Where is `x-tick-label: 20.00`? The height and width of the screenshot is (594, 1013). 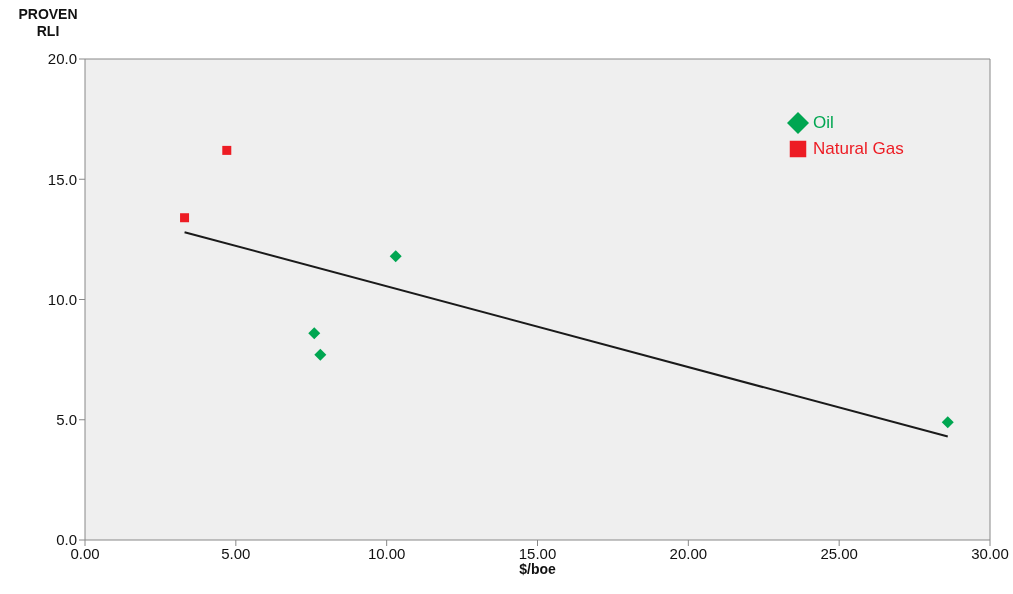 x-tick-label: 20.00 is located at coordinates (688, 553).